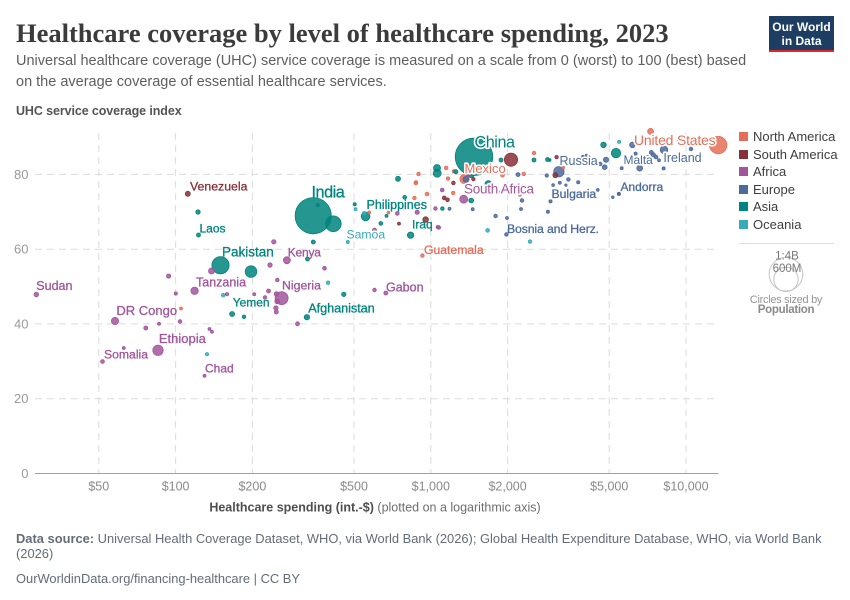 The height and width of the screenshot is (600, 850). I want to click on svg-text: 600M, so click(787, 269).